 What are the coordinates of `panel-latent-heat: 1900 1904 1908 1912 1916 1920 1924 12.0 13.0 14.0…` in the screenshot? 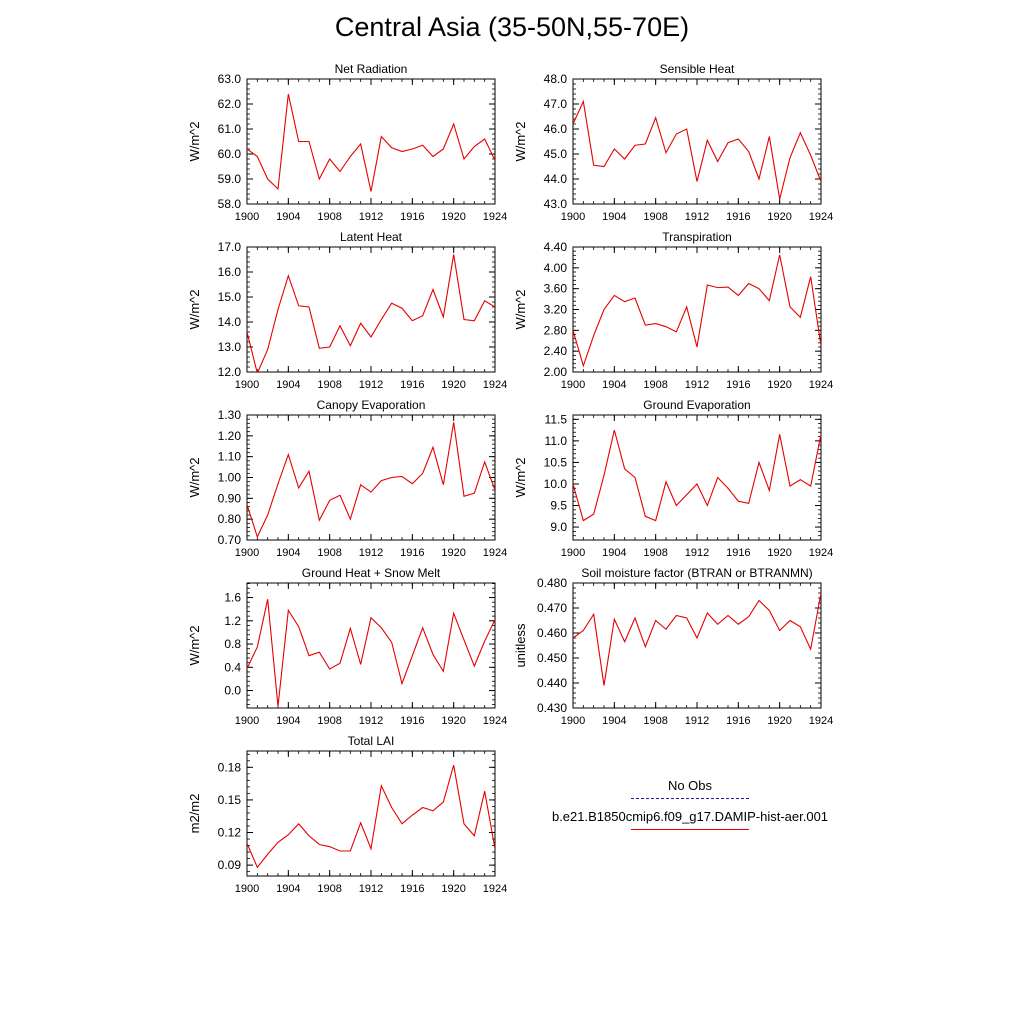 It's located at (347, 310).